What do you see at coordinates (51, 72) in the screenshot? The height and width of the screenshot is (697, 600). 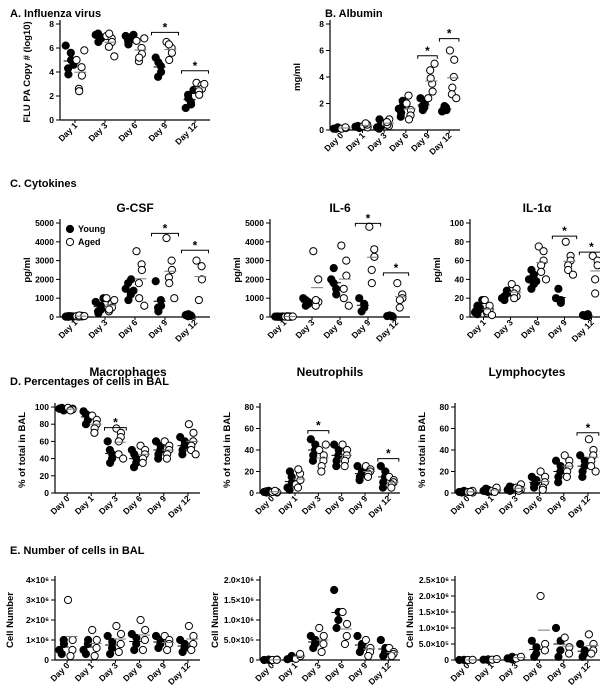 I see `y-tick-label: 4` at bounding box center [51, 72].